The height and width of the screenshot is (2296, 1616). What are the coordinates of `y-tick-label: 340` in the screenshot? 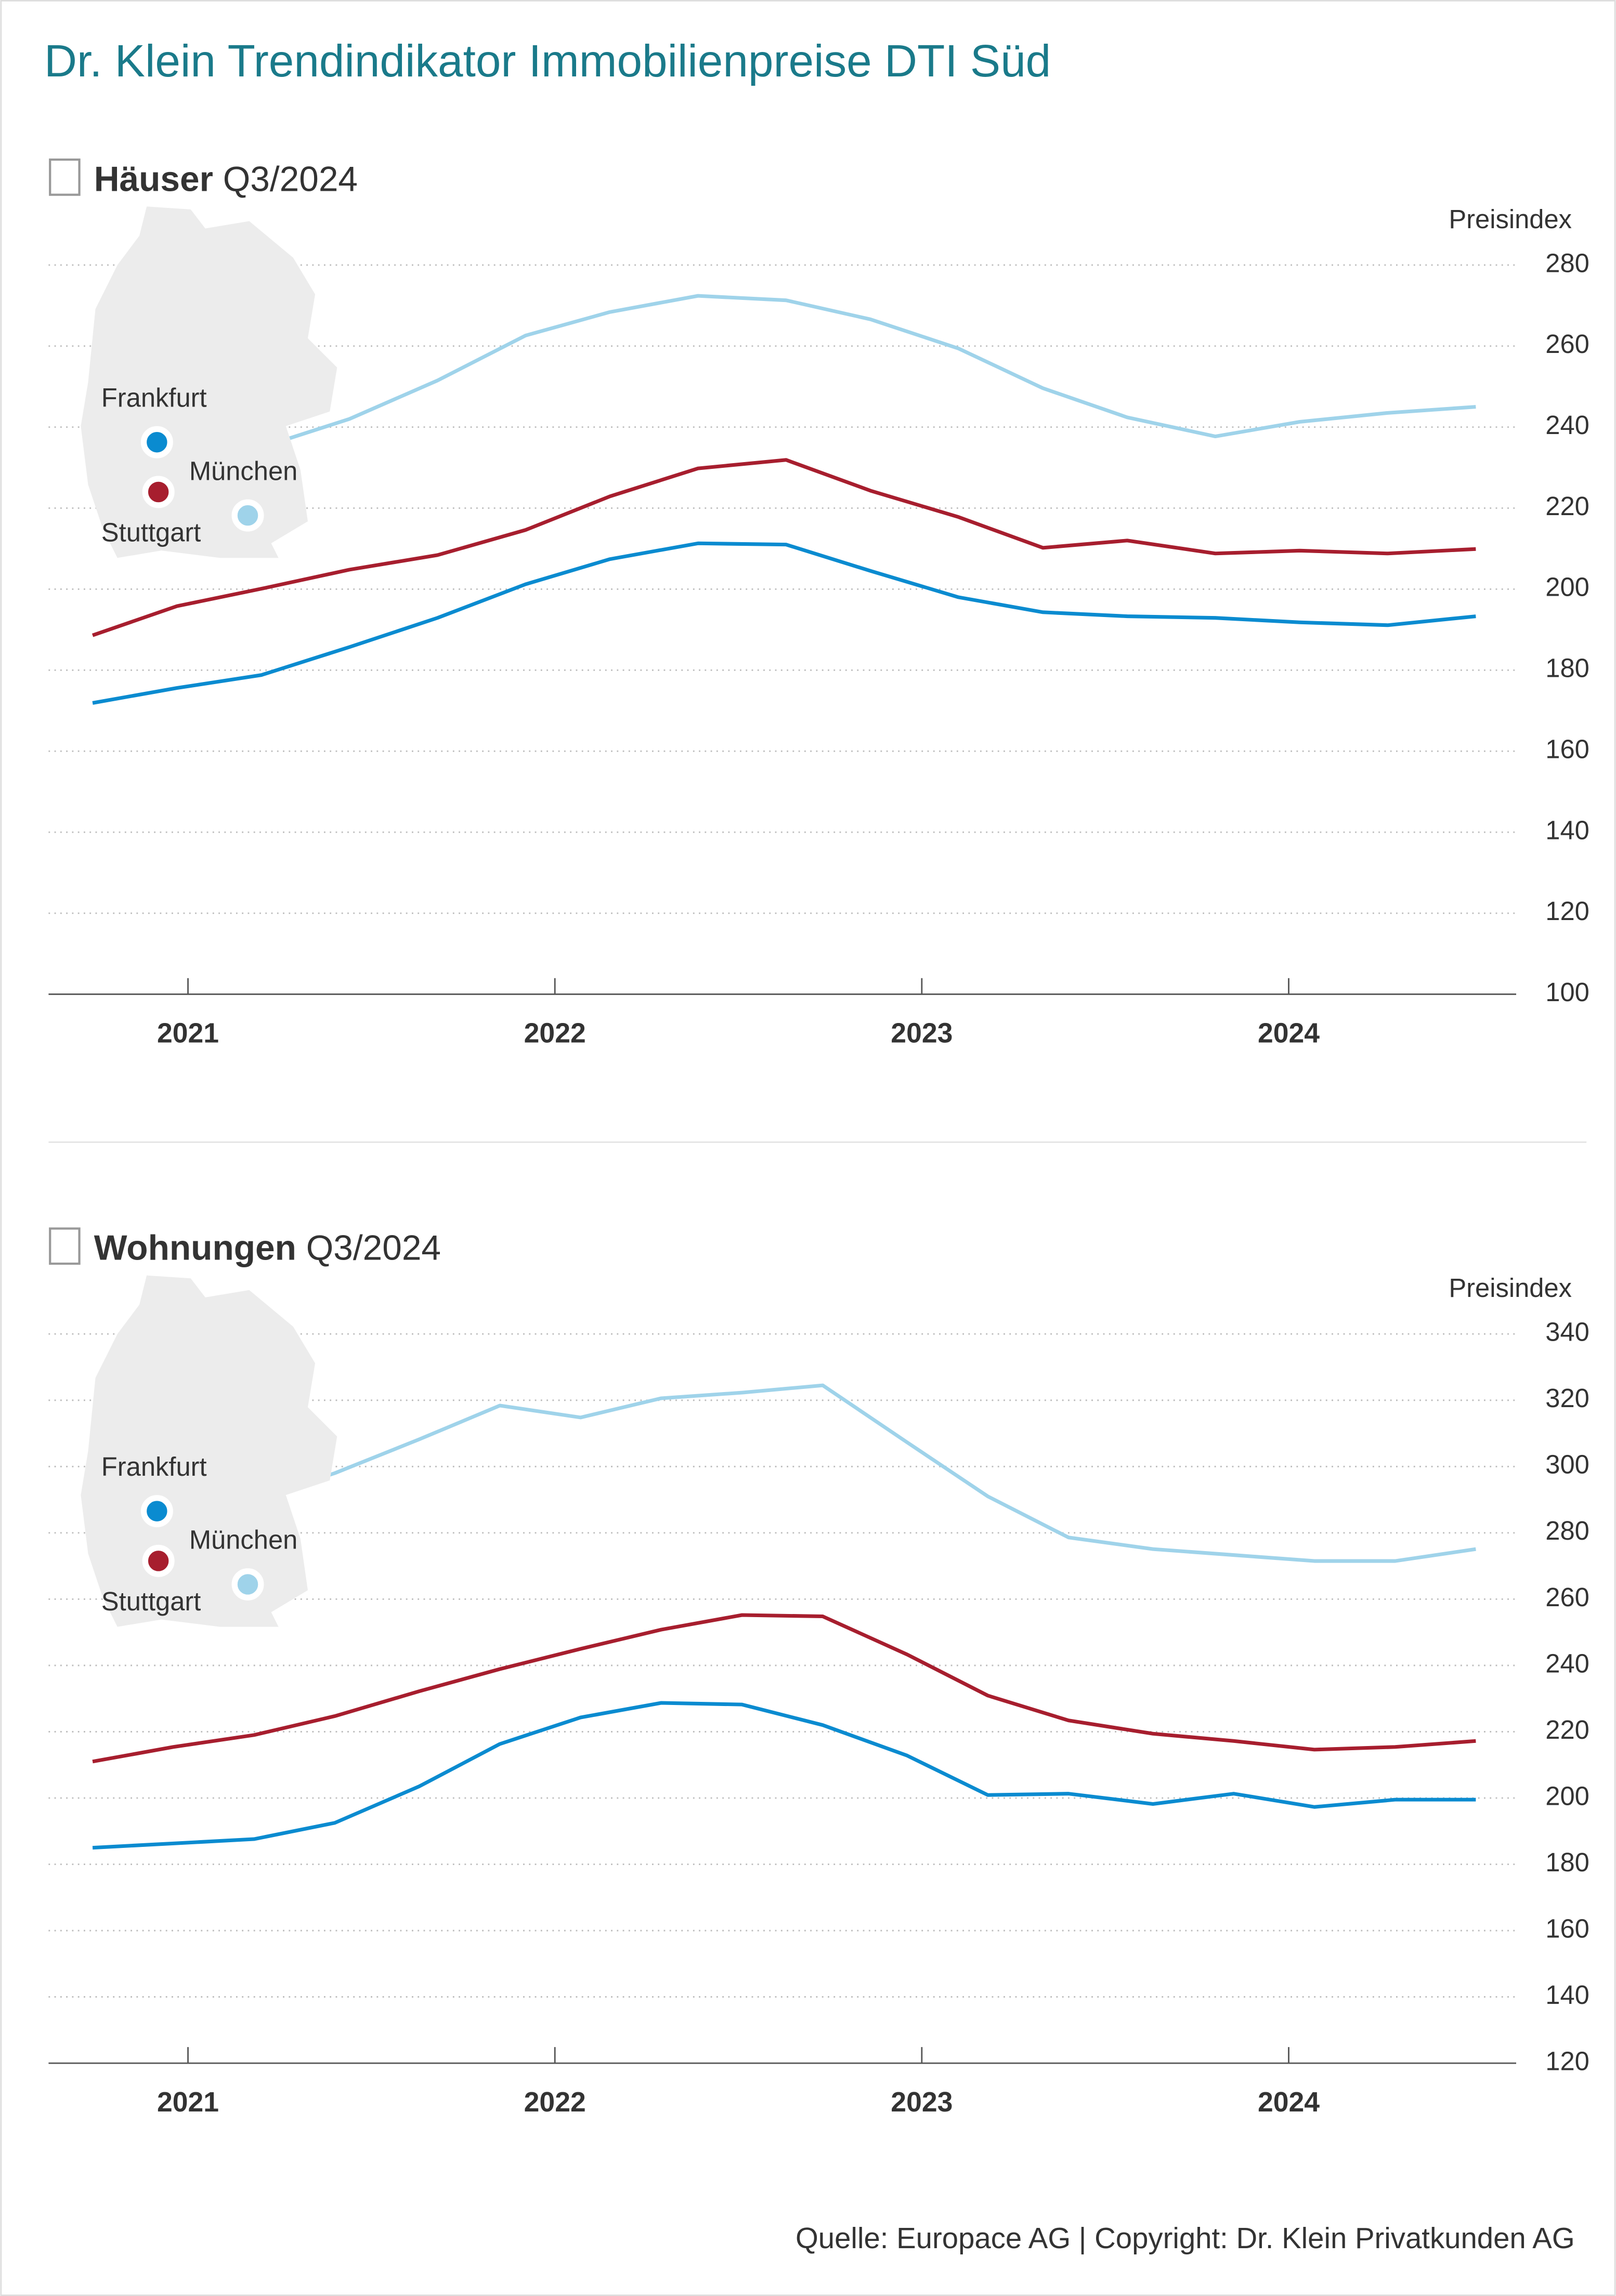 It's located at (1567, 1332).